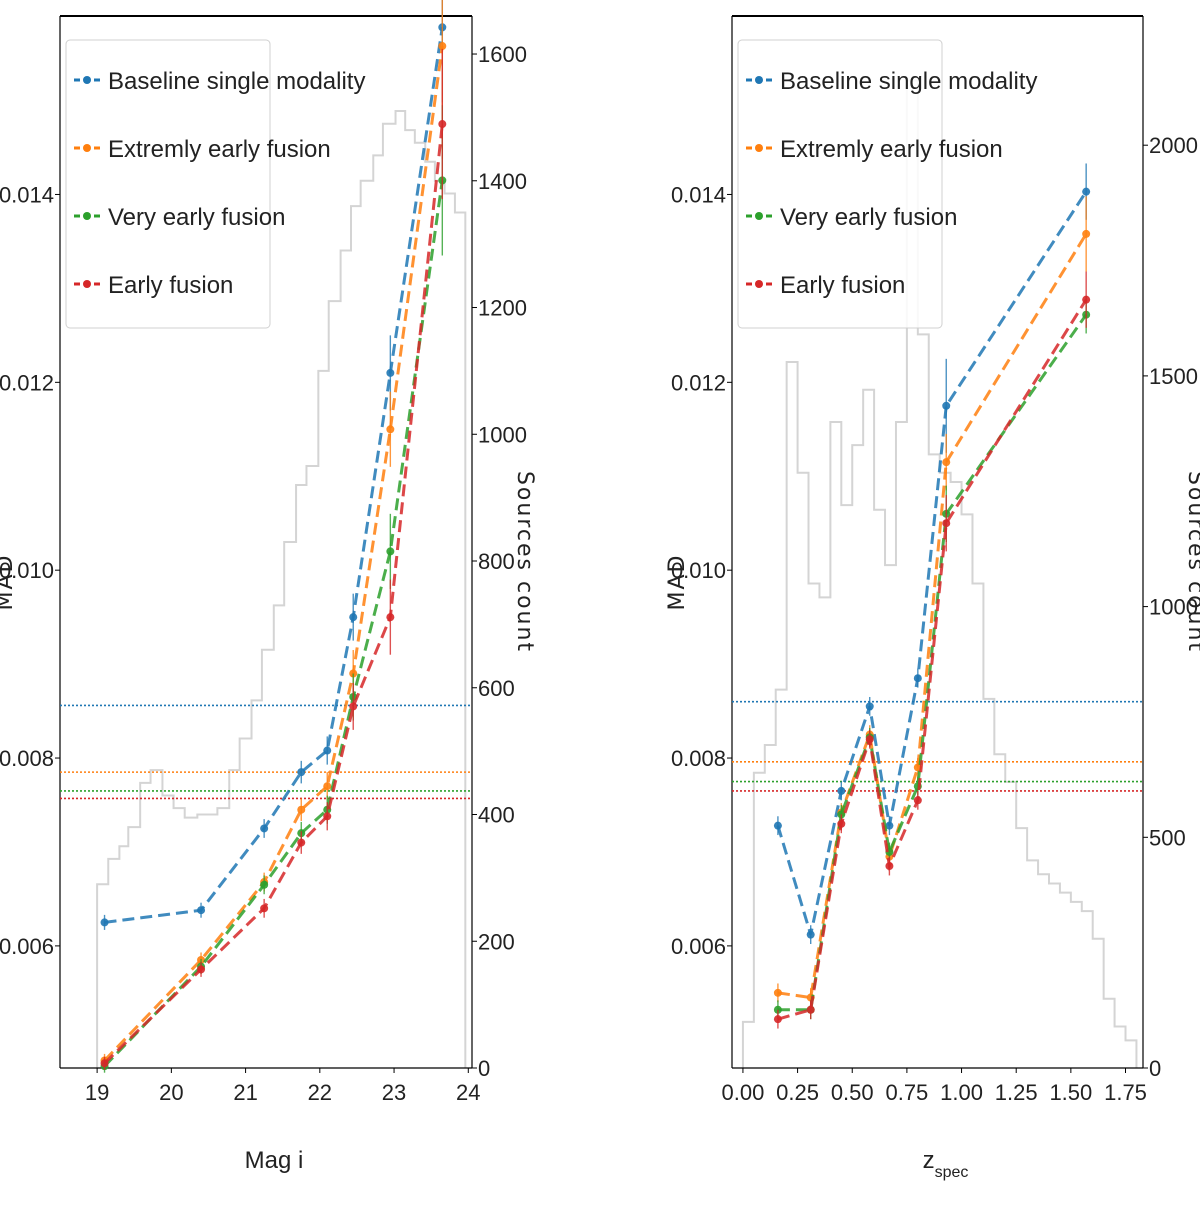  What do you see at coordinates (171, 1092) in the screenshot?
I see `x-tick-label: 20` at bounding box center [171, 1092].